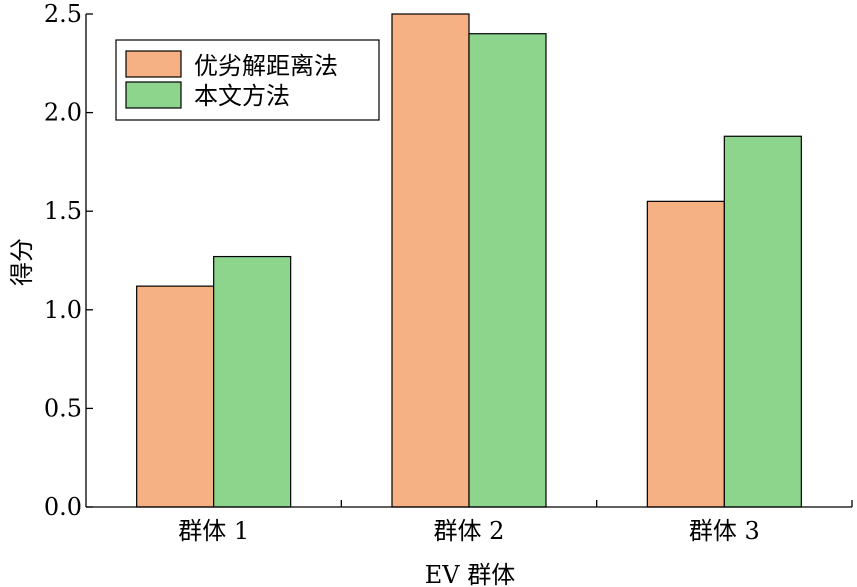 This screenshot has height=587, width=857. Describe the element at coordinates (22, 262) in the screenshot. I see `y-axis-title: 得分` at that location.